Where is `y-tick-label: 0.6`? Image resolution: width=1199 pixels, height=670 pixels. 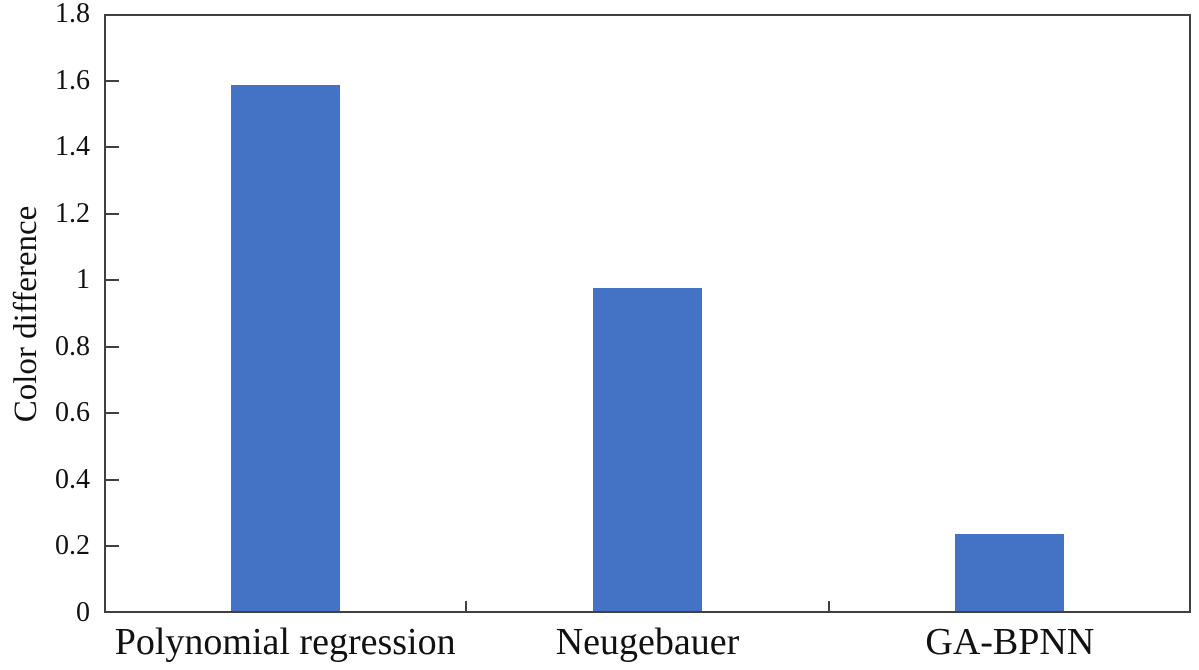 y-tick-label: 0.6 is located at coordinates (72, 413).